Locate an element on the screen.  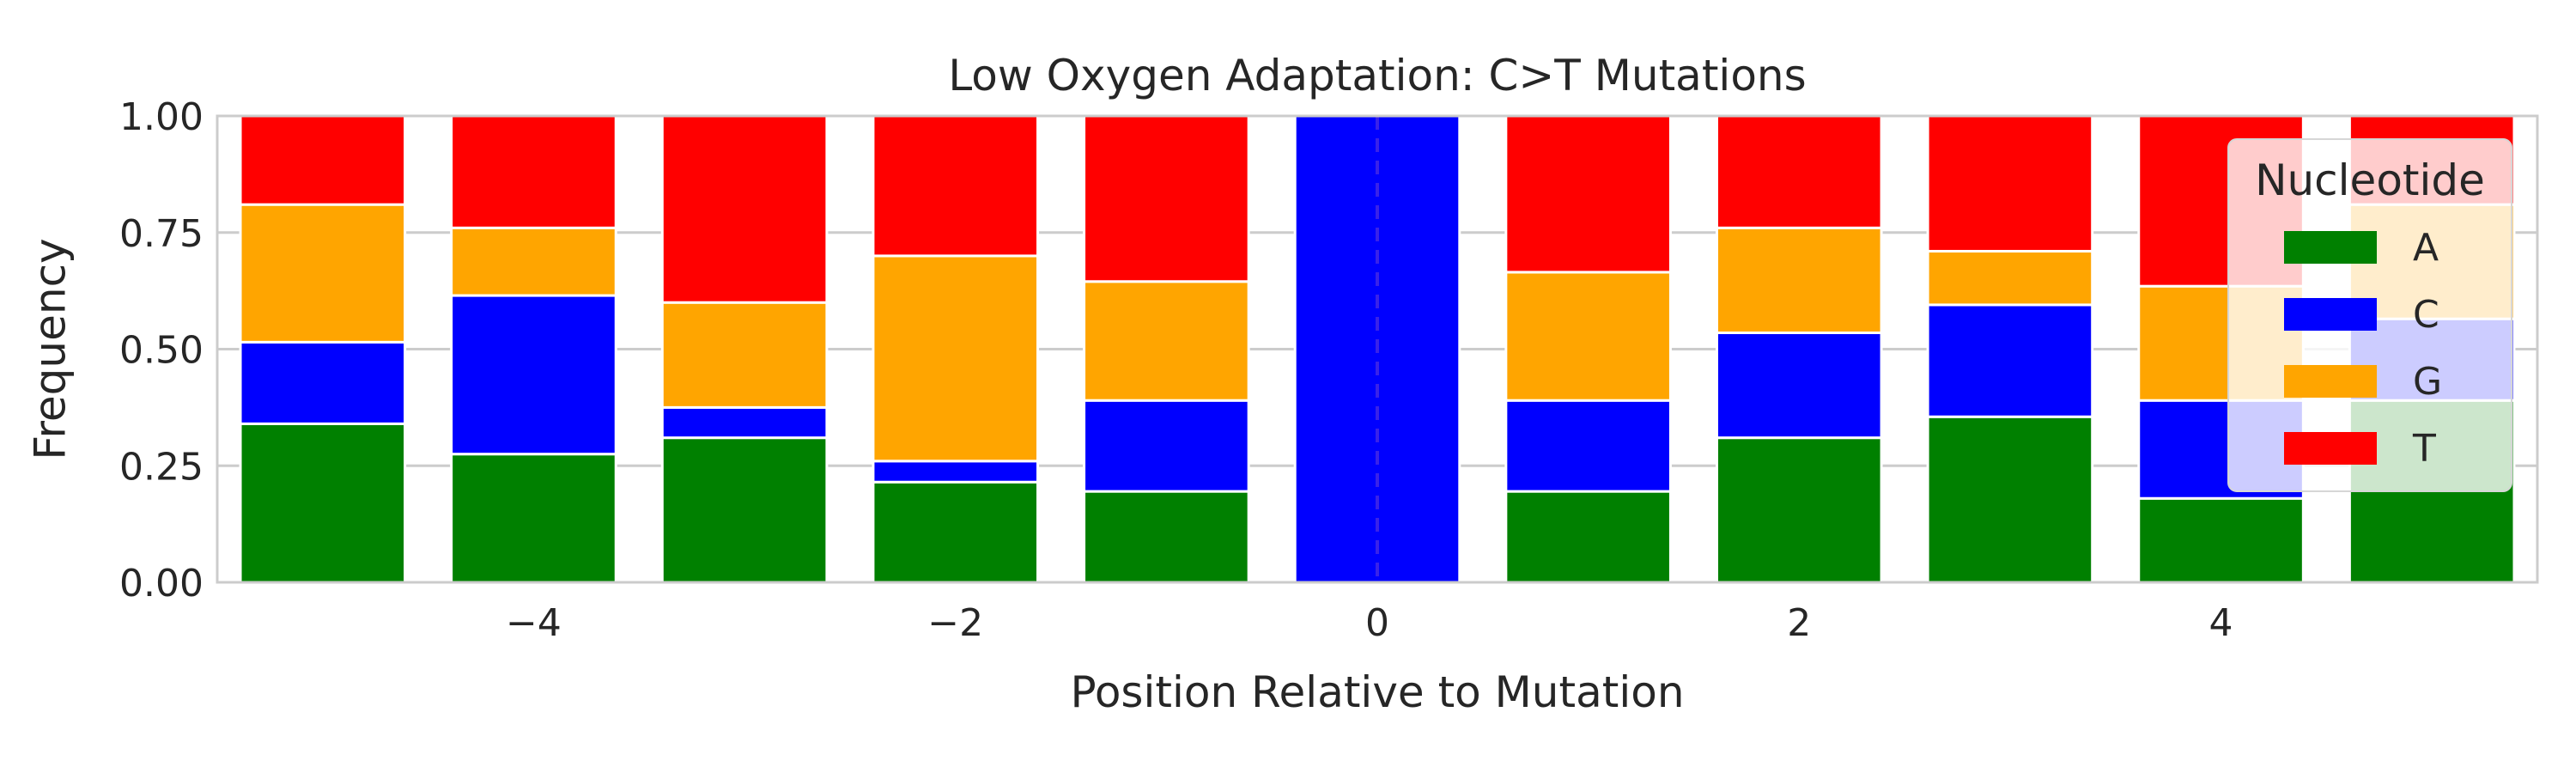
y-tick-label: 1.00 is located at coordinates (161, 117).